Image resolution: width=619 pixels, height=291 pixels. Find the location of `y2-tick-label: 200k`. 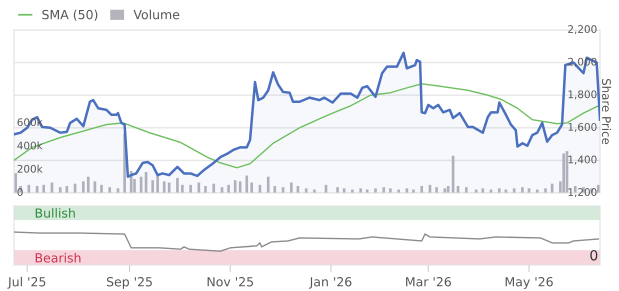

y2-tick-label: 200k is located at coordinates (30, 168).